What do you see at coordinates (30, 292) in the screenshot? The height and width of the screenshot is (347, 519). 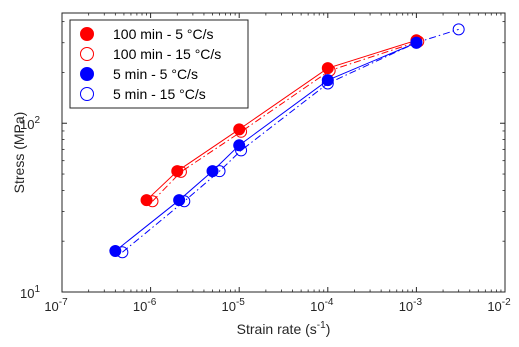 I see `y-tick-label: 10¹` at bounding box center [30, 292].